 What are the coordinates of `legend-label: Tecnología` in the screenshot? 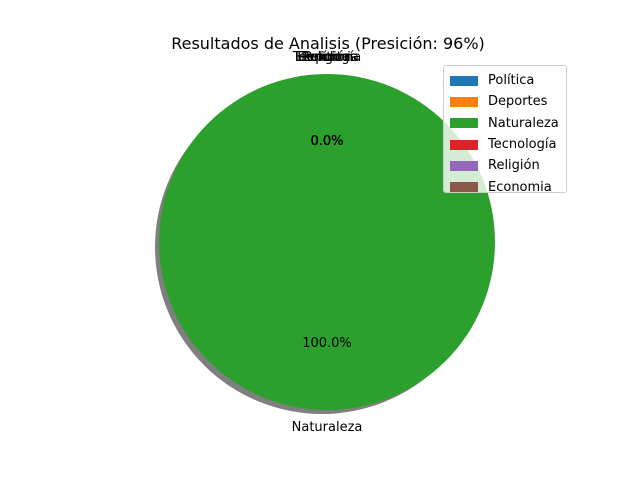 It's located at (522, 145).